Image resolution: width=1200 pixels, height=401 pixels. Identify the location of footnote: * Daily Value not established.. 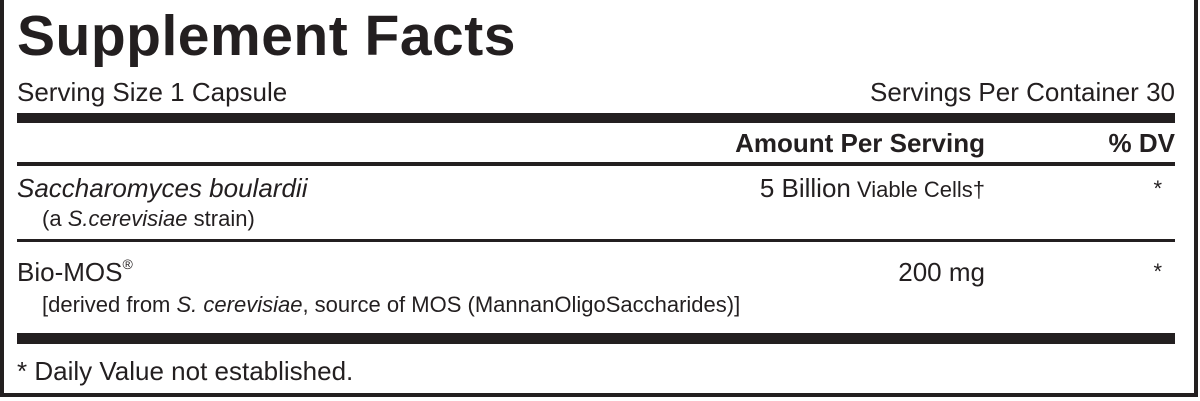
(185, 371).